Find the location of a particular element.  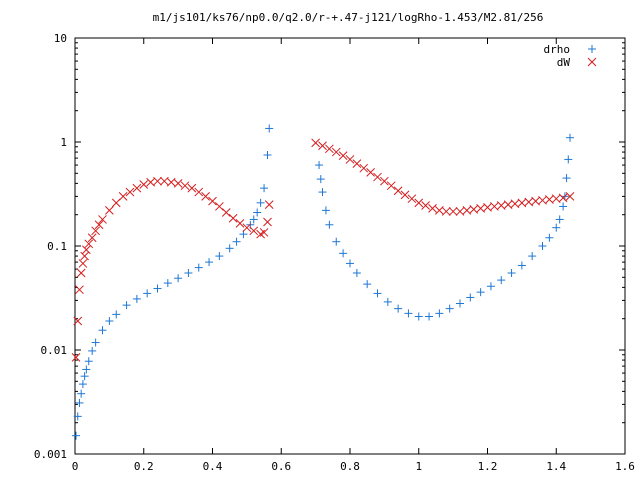

y-tick-label: 0.01 is located at coordinates (54, 350).